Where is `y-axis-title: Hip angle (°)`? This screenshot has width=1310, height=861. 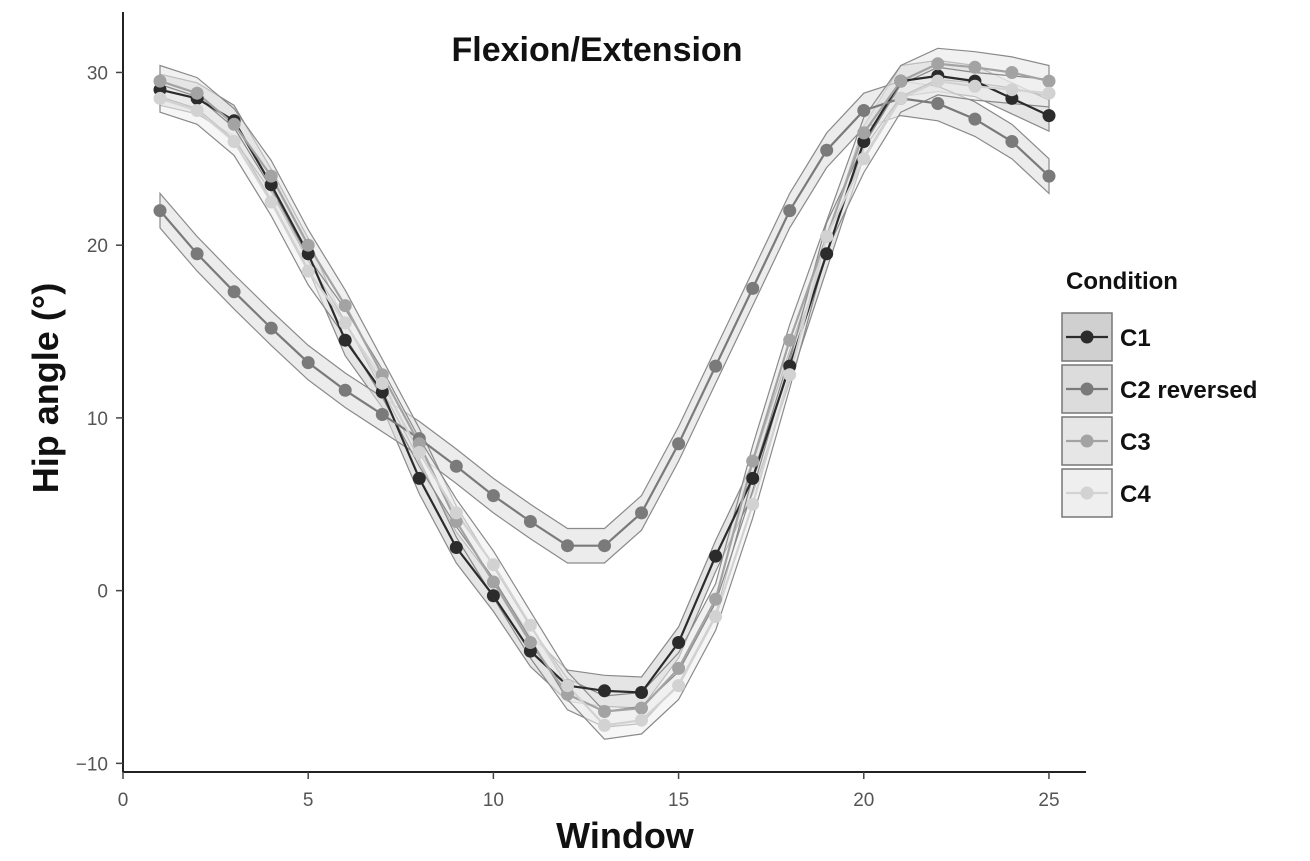
y-axis-title: Hip angle (°) is located at coordinates (45, 388).